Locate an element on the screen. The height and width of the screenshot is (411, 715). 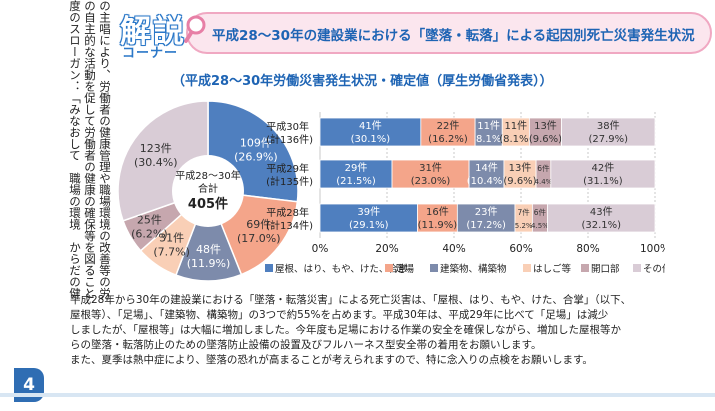
pie-center-hole is located at coordinates (208, 191).